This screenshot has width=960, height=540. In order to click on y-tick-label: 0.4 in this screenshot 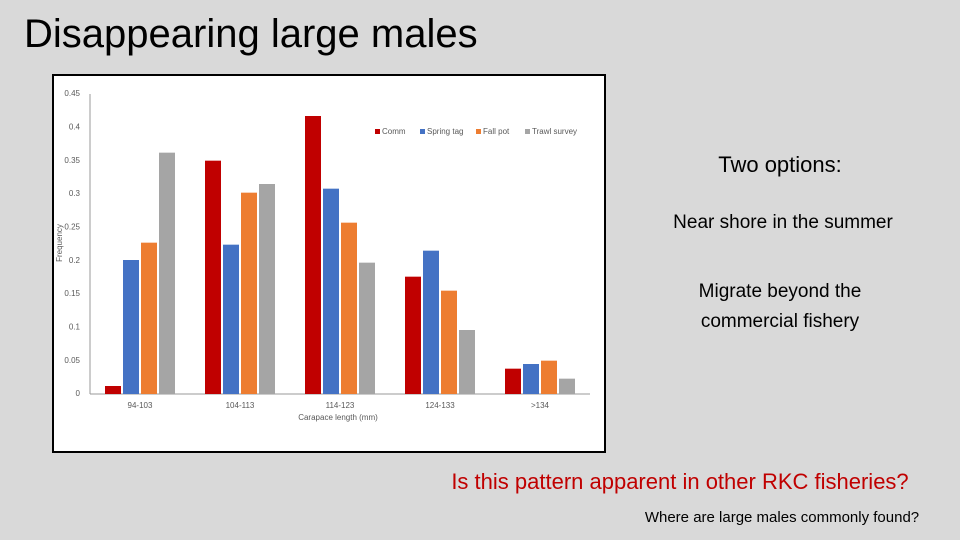, I will do `click(75, 126)`.